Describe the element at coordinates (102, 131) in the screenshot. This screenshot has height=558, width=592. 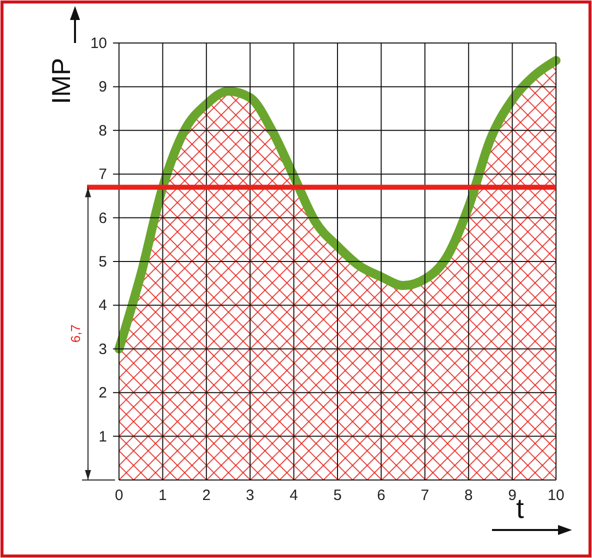
I see `y-tick-label: 8` at that location.